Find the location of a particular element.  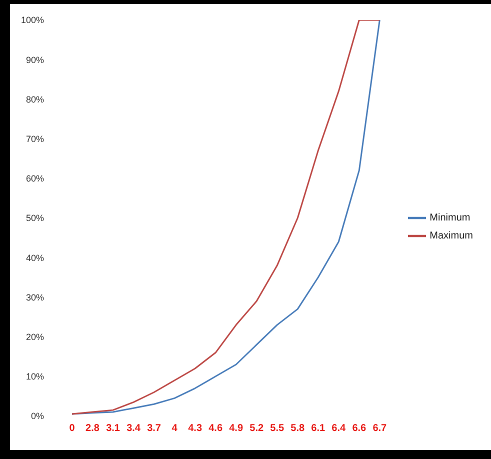

y-tick-label: 50% is located at coordinates (35, 218).